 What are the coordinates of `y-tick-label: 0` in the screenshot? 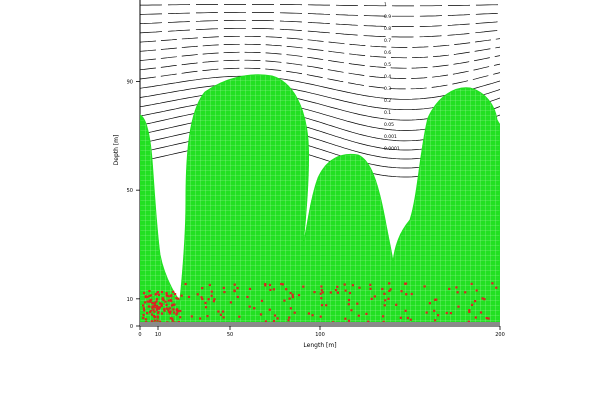 It's located at (131, 327).